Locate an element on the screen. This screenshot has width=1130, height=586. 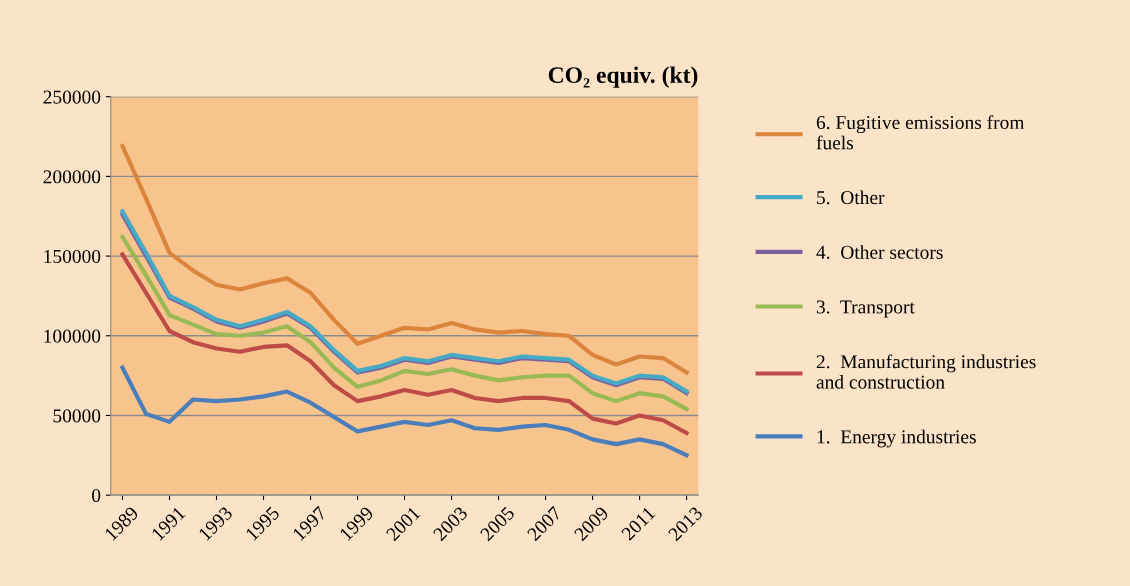
legend-label: 1. Energy industries is located at coordinates (896, 438).